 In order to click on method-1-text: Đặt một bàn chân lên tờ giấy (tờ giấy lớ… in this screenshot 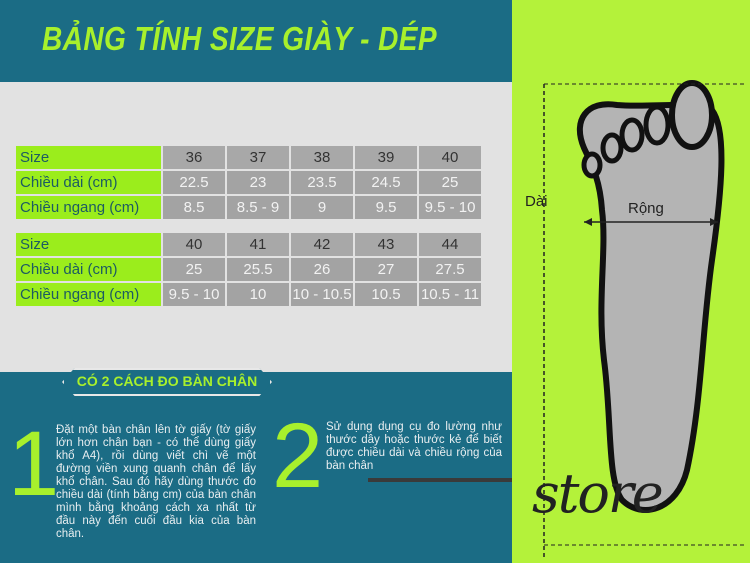, I will do `click(156, 482)`.